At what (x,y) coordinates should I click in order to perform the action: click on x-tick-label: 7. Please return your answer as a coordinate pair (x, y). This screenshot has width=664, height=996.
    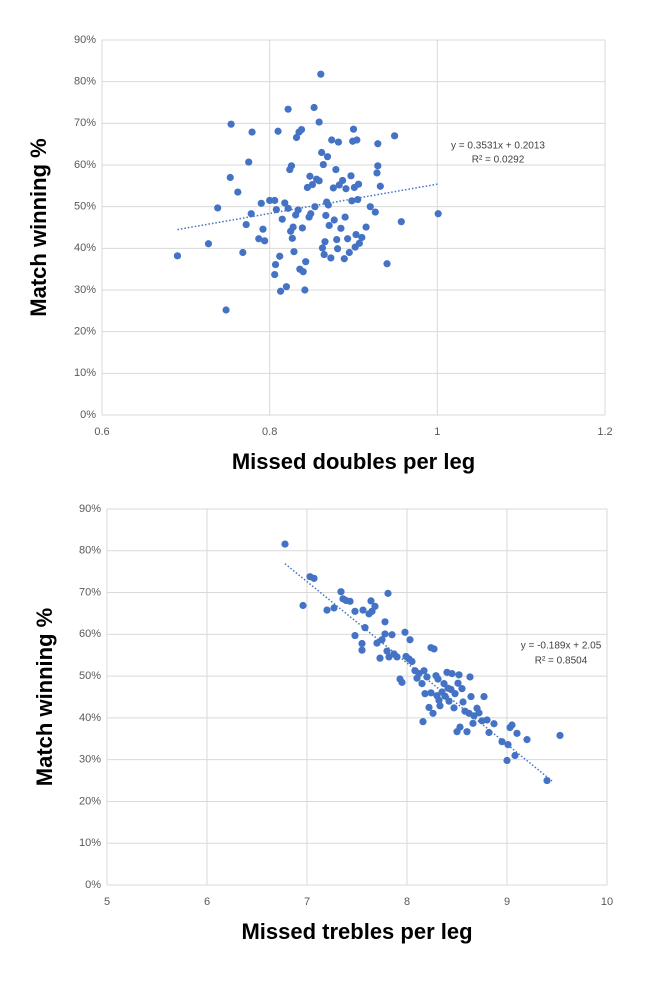
    Looking at the image, I should click on (307, 902).